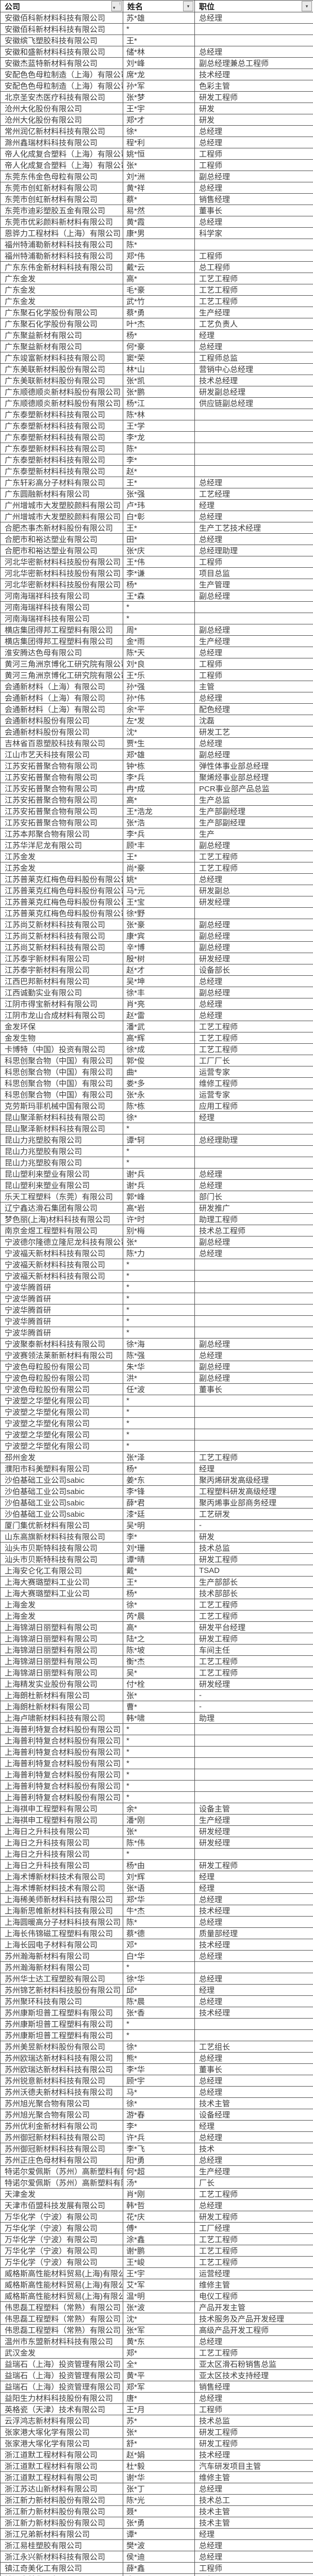 The width and height of the screenshot is (313, 2576). What do you see at coordinates (61, 108) in the screenshot?
I see `cell-company: 沧州大化股份有限公司` at bounding box center [61, 108].